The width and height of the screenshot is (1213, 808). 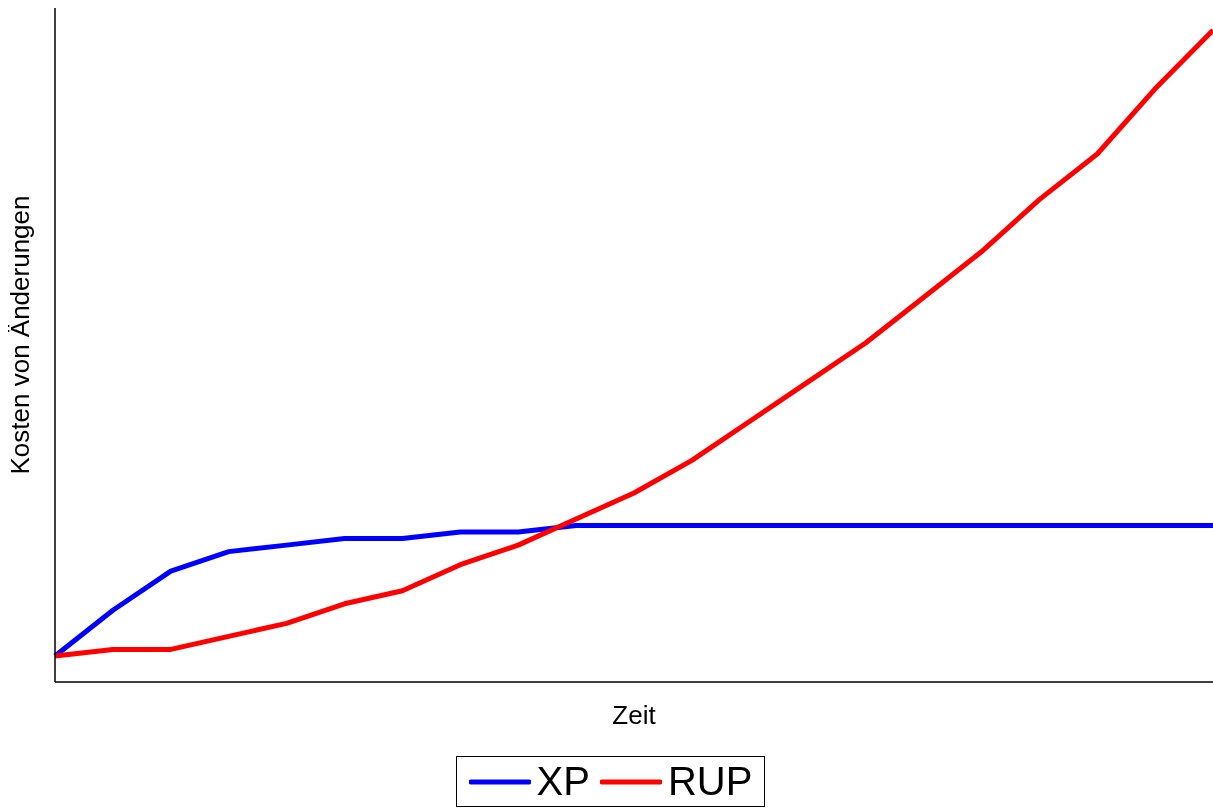 What do you see at coordinates (634, 715) in the screenshot?
I see `x-axis-title: Zeit` at bounding box center [634, 715].